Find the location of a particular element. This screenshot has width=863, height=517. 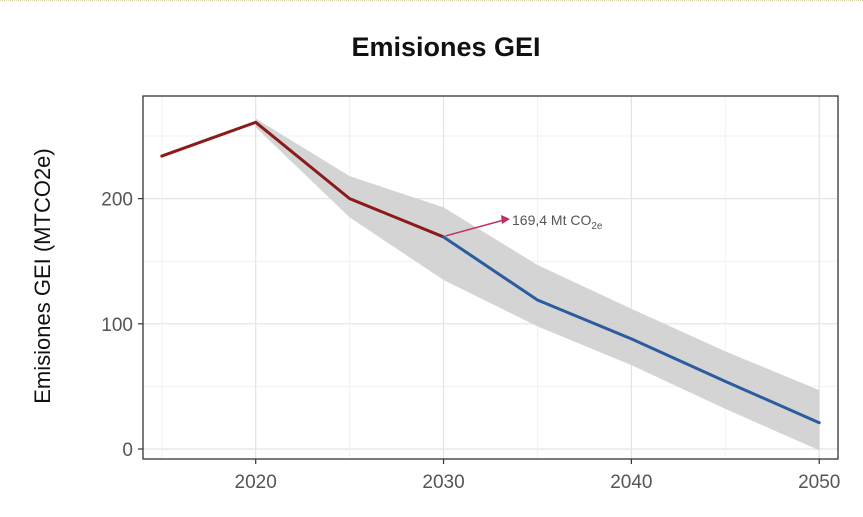

x-tick-label: 2050 is located at coordinates (819, 482).